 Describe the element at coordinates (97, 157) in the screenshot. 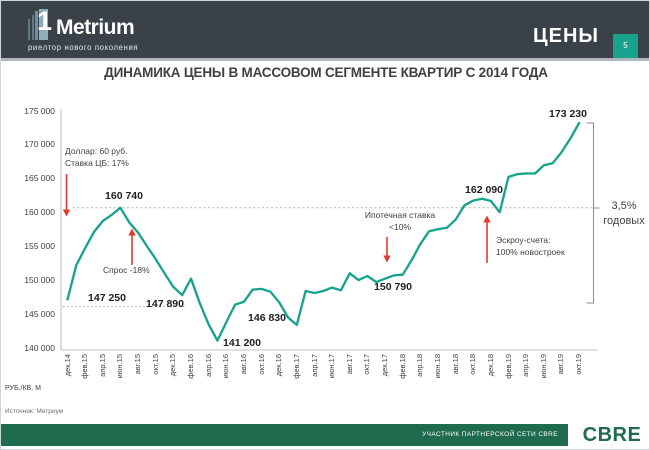

I see `annotation-dollar: Доллар: 60 руб. Ставка ЦБ: 17%` at that location.